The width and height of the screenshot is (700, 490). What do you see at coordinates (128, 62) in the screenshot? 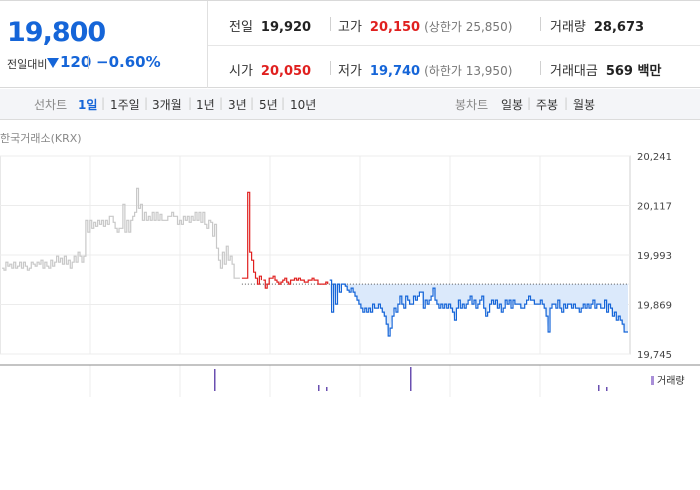
I see `change-percent: −0.60%` at bounding box center [128, 62].